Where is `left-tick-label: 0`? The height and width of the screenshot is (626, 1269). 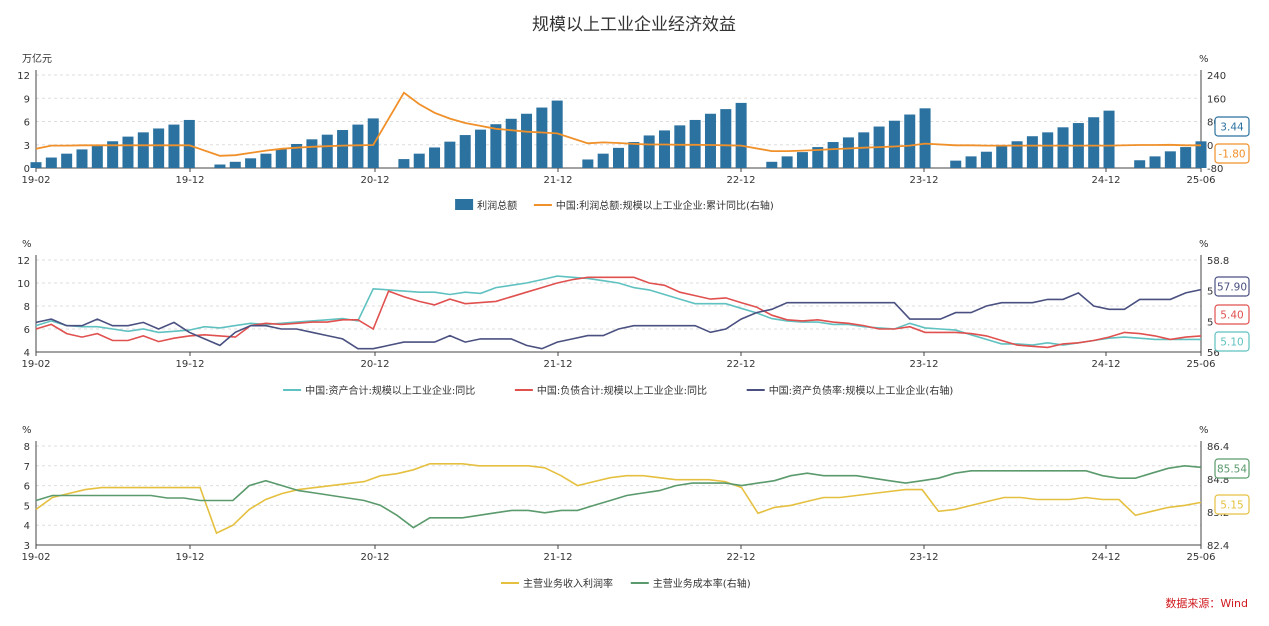 left-tick-label: 0 is located at coordinates (27, 169).